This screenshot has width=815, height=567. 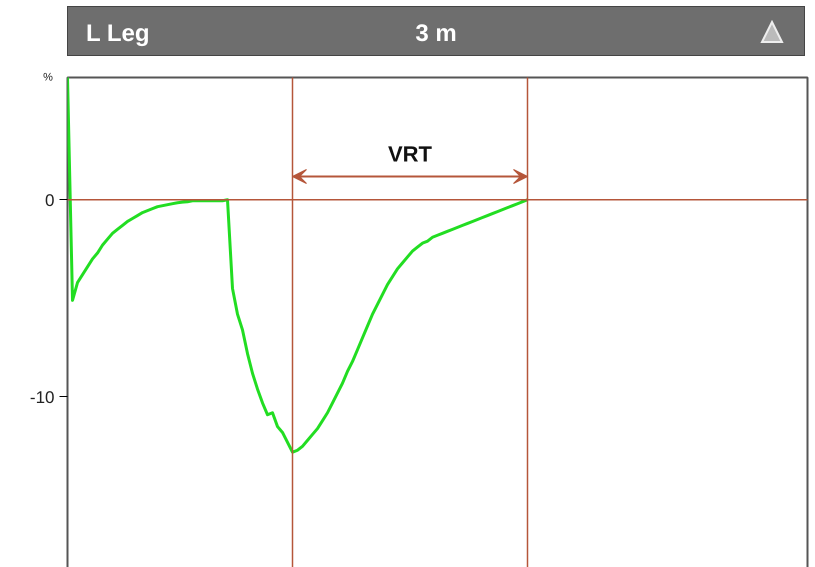 What do you see at coordinates (50, 200) in the screenshot?
I see `y-tick-label: 0` at bounding box center [50, 200].